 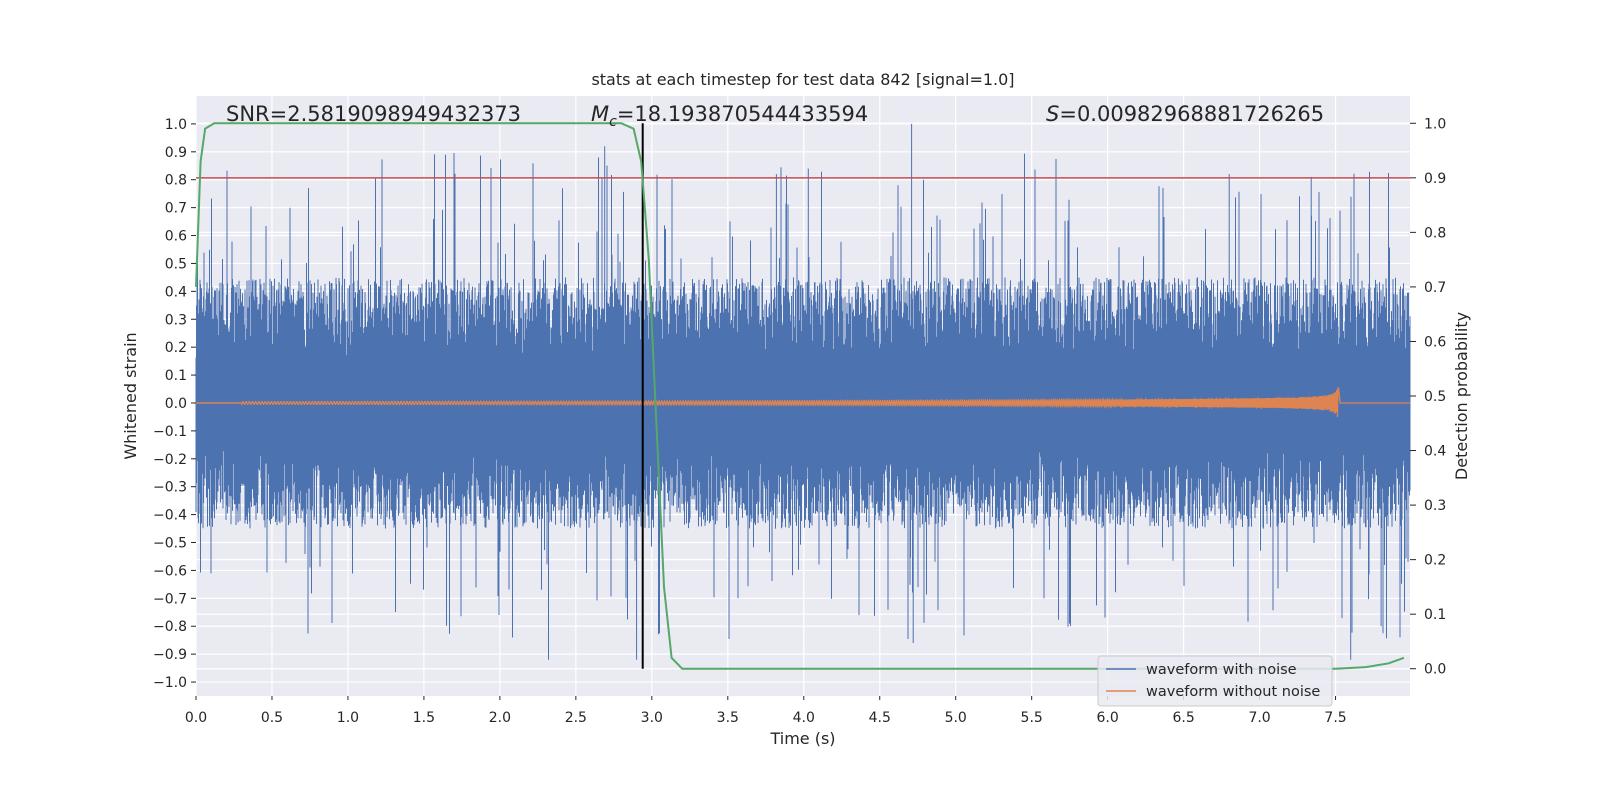 I want to click on y2-tick-label: 0.2, so click(x=1435, y=561).